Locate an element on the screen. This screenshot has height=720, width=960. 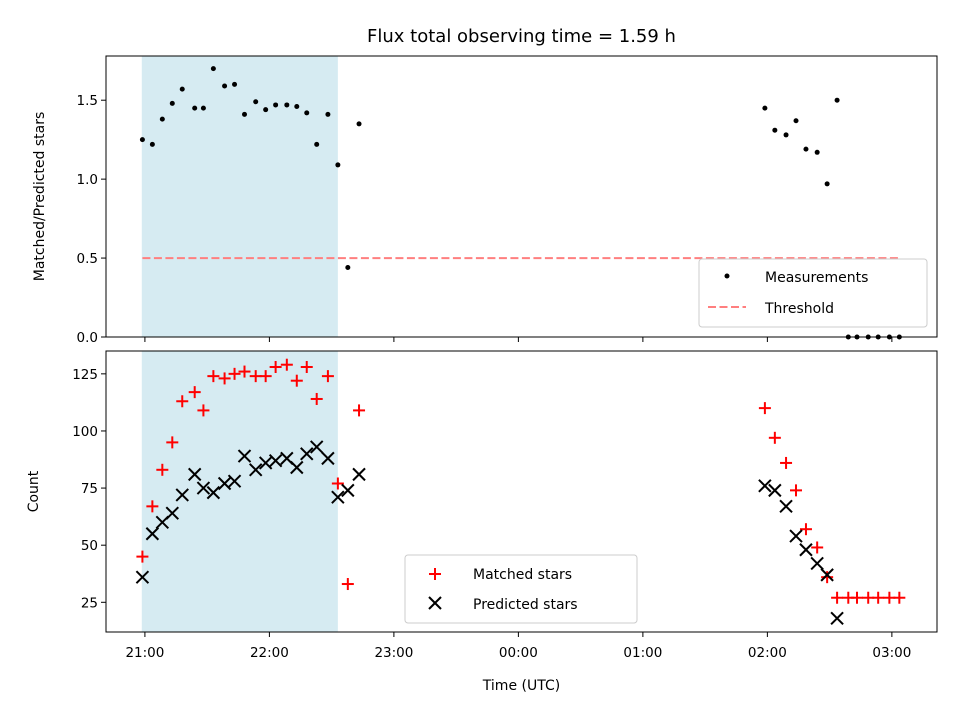
y-tick-label: 1.0 is located at coordinates (87, 180).